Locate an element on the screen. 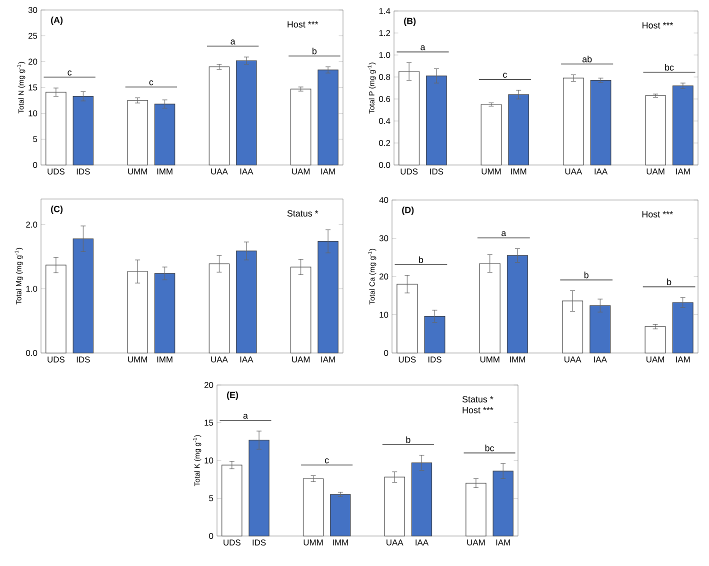 The width and height of the screenshot is (709, 566). y-tick-label: 40 is located at coordinates (383, 200).